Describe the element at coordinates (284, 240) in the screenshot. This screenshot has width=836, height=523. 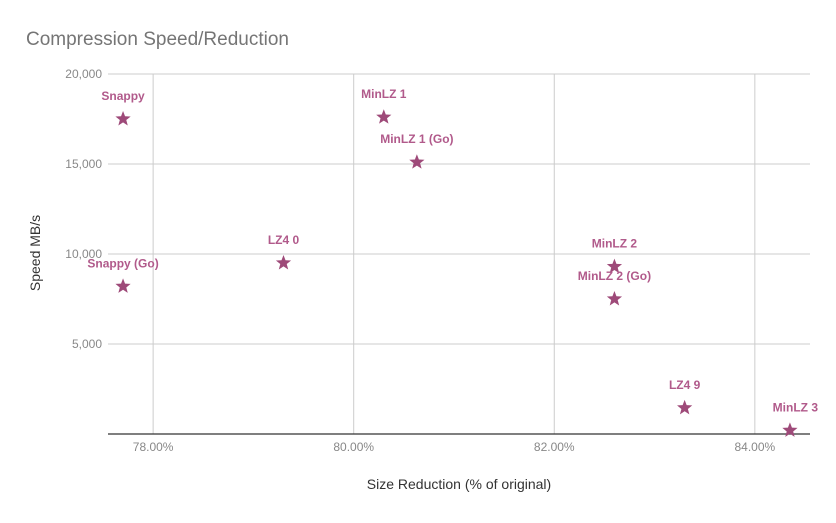
I see `data-point-label: LZ4 0` at that location.